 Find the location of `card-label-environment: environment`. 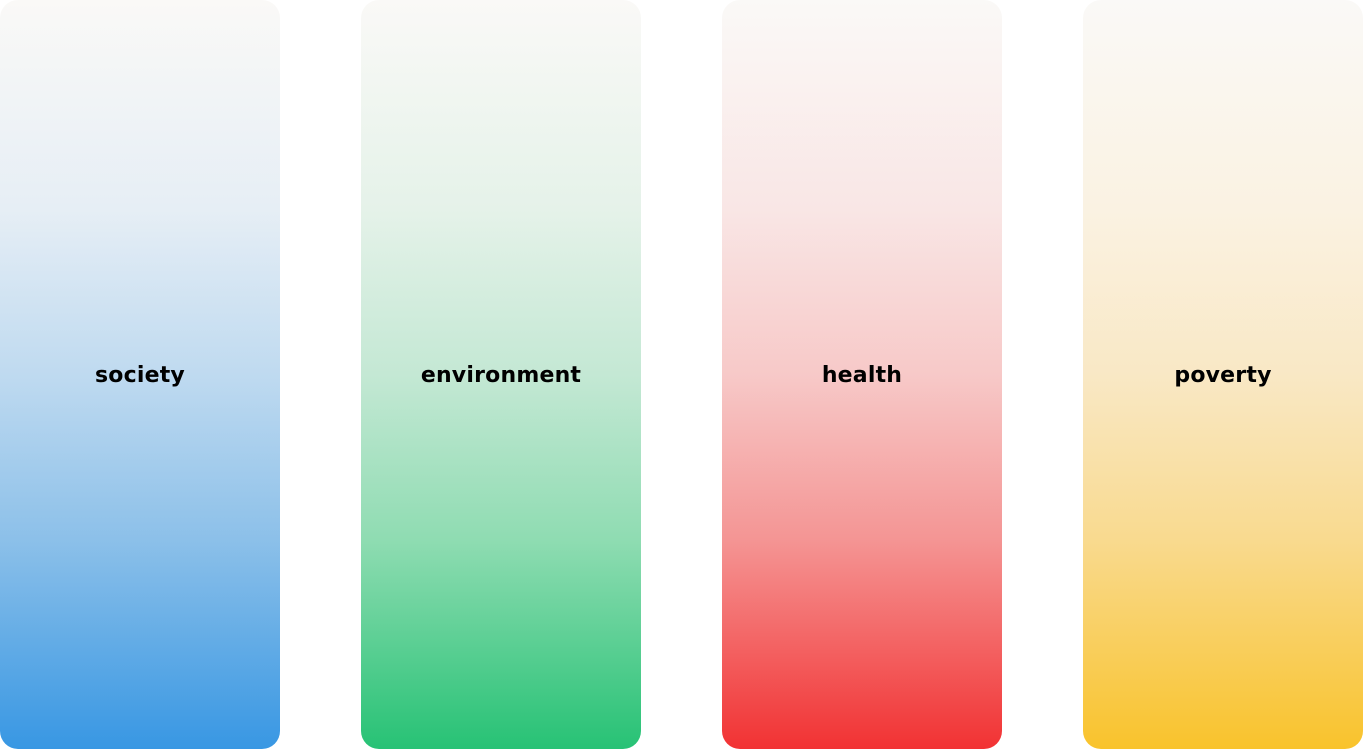

card-label-environment: environment is located at coordinates (501, 375).